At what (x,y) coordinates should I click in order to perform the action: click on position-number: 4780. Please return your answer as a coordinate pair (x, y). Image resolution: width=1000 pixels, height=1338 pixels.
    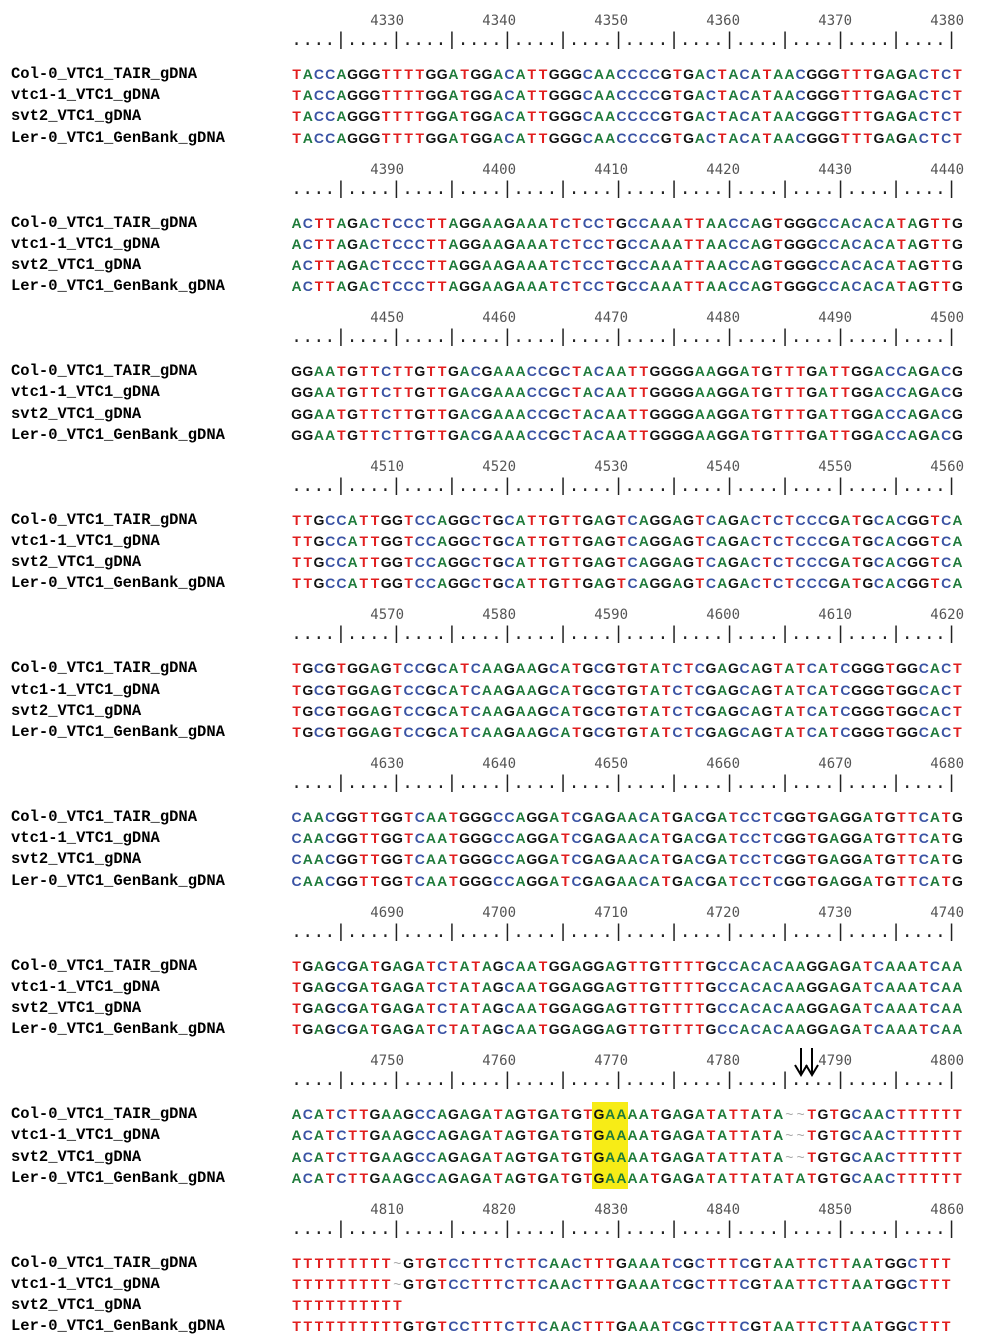
    Looking at the image, I should click on (723, 1061).